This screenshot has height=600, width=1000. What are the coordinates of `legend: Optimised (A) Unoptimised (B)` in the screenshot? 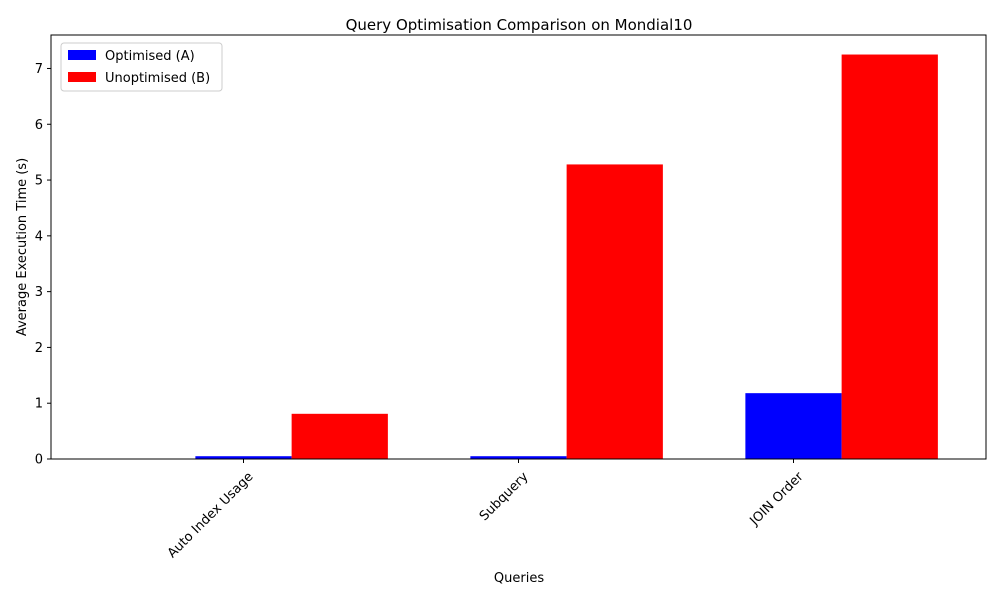 It's located at (141, 67).